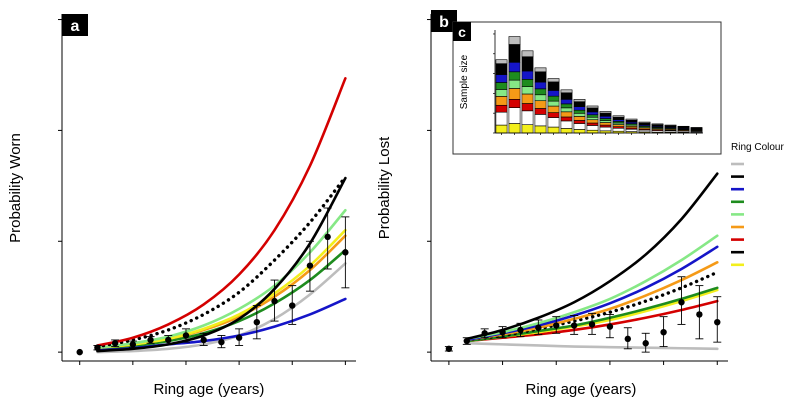  I want to click on panel-b-y-ticks, so click(429, 186).